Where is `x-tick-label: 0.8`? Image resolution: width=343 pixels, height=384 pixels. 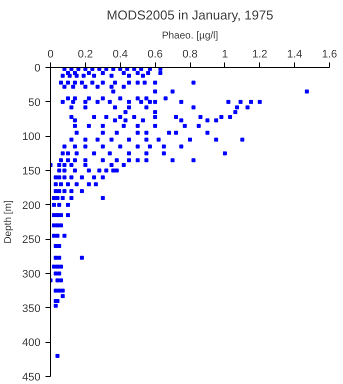 x-tick-label: 0.8 is located at coordinates (190, 54).